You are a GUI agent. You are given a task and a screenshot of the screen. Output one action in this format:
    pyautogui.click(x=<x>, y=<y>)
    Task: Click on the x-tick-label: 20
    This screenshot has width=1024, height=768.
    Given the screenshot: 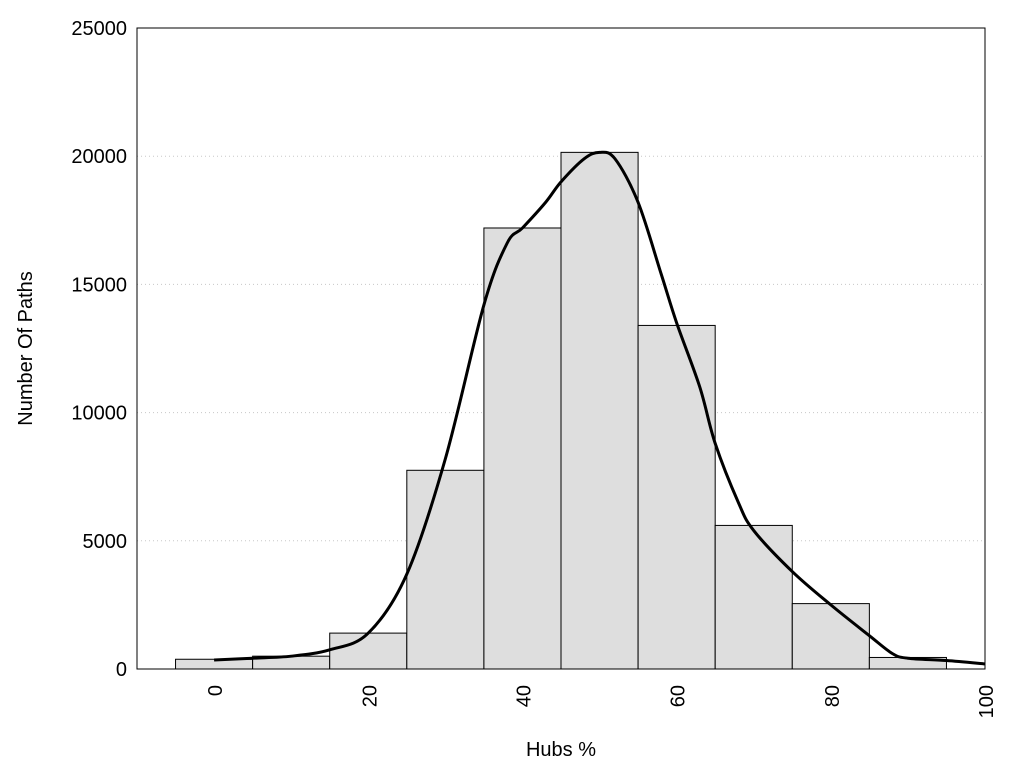 What is the action you would take?
    pyautogui.click(x=370, y=696)
    